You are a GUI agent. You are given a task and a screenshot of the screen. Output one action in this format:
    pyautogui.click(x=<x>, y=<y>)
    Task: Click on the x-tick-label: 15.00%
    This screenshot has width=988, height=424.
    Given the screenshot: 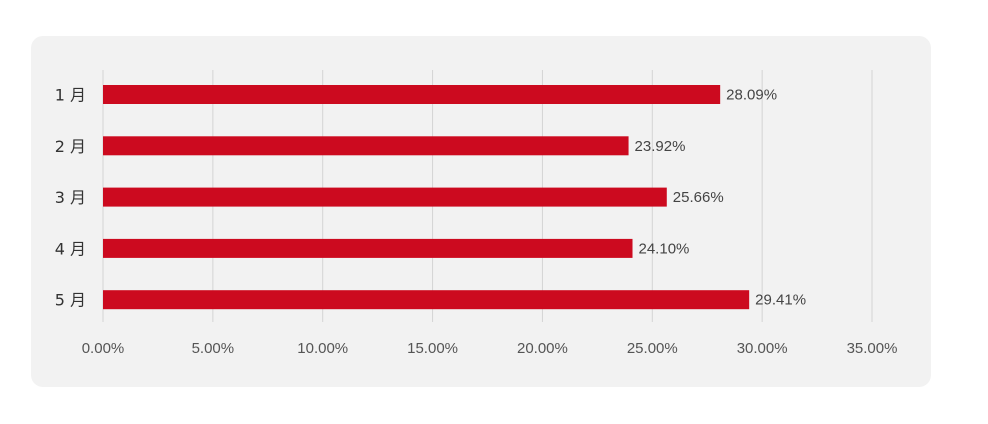 What is the action you would take?
    pyautogui.click(x=432, y=348)
    